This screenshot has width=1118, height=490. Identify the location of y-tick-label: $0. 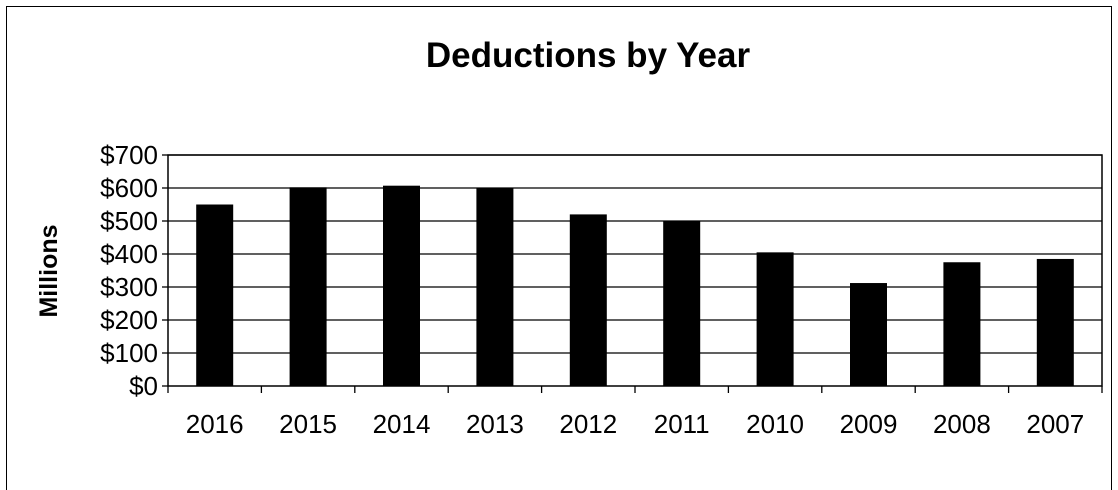
(143, 386).